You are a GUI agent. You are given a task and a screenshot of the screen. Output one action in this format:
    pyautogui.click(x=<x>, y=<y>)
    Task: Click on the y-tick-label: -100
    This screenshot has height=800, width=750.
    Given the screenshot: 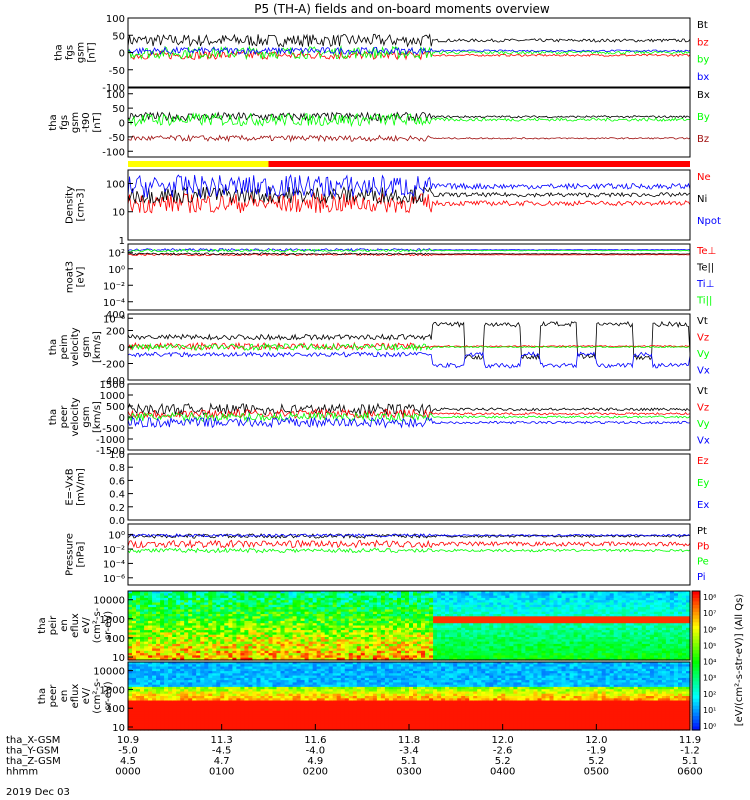 What is the action you would take?
    pyautogui.click(x=113, y=152)
    